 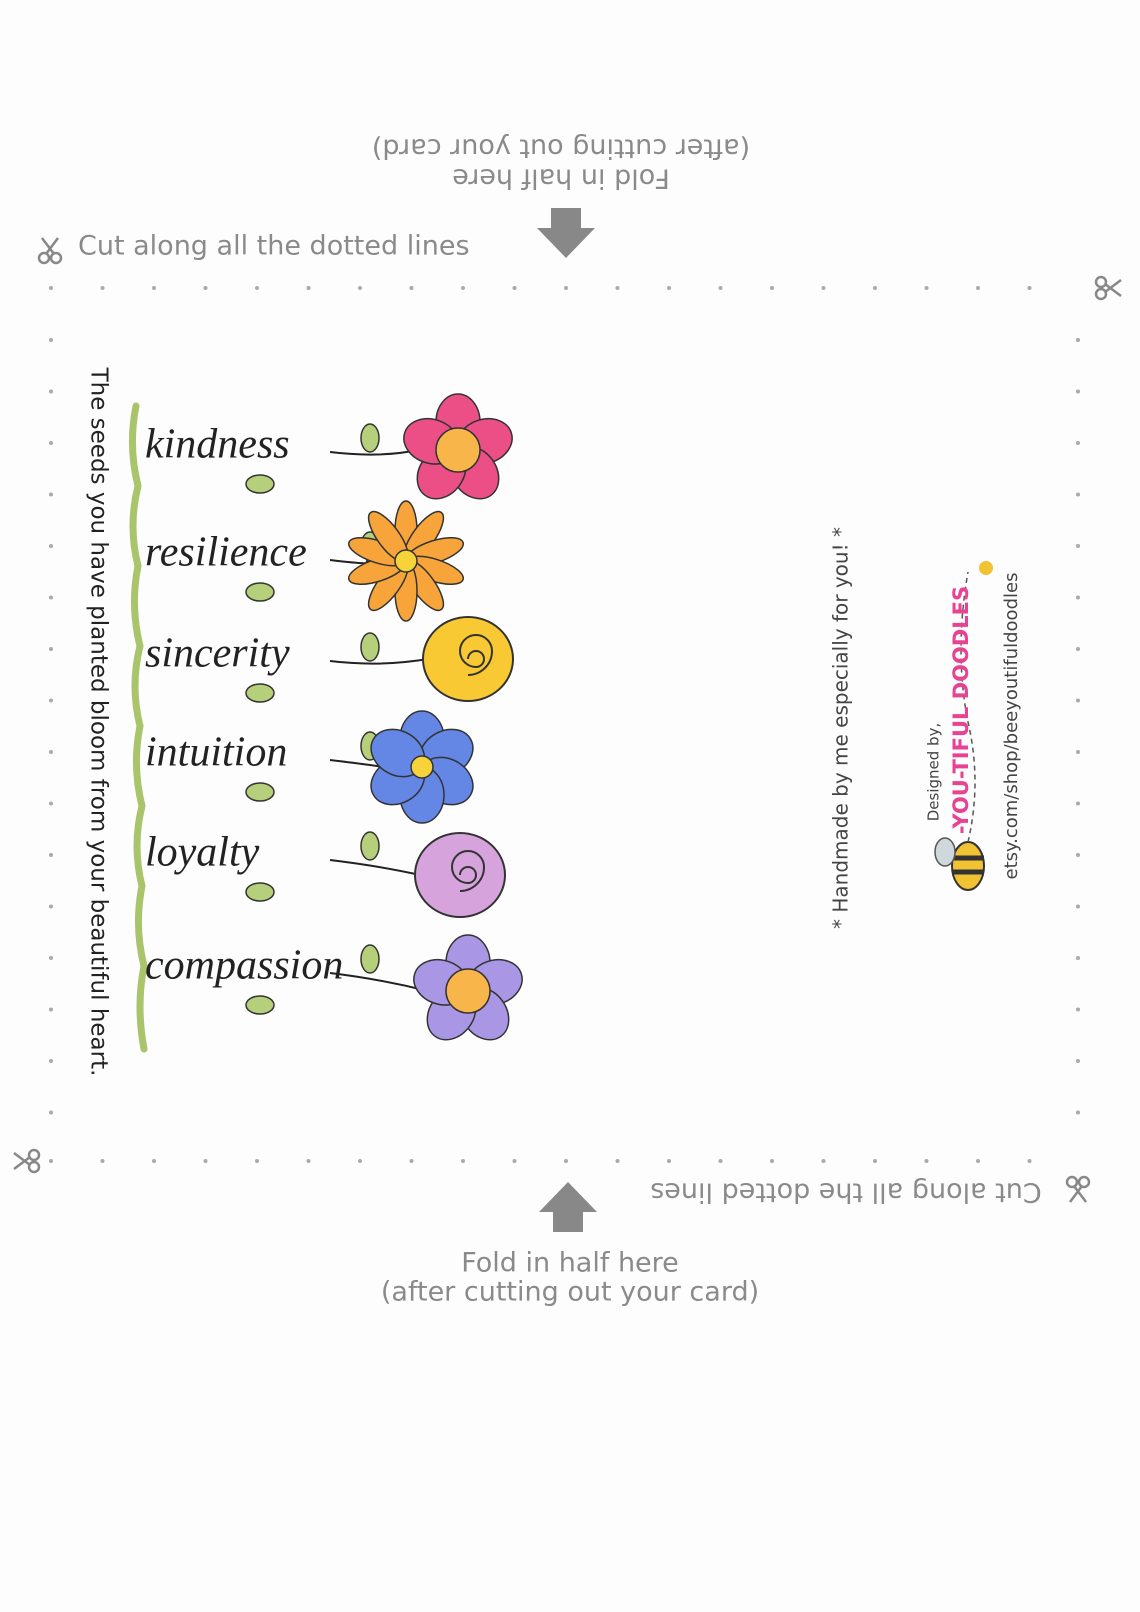 I want to click on bee-icon, so click(x=963, y=726).